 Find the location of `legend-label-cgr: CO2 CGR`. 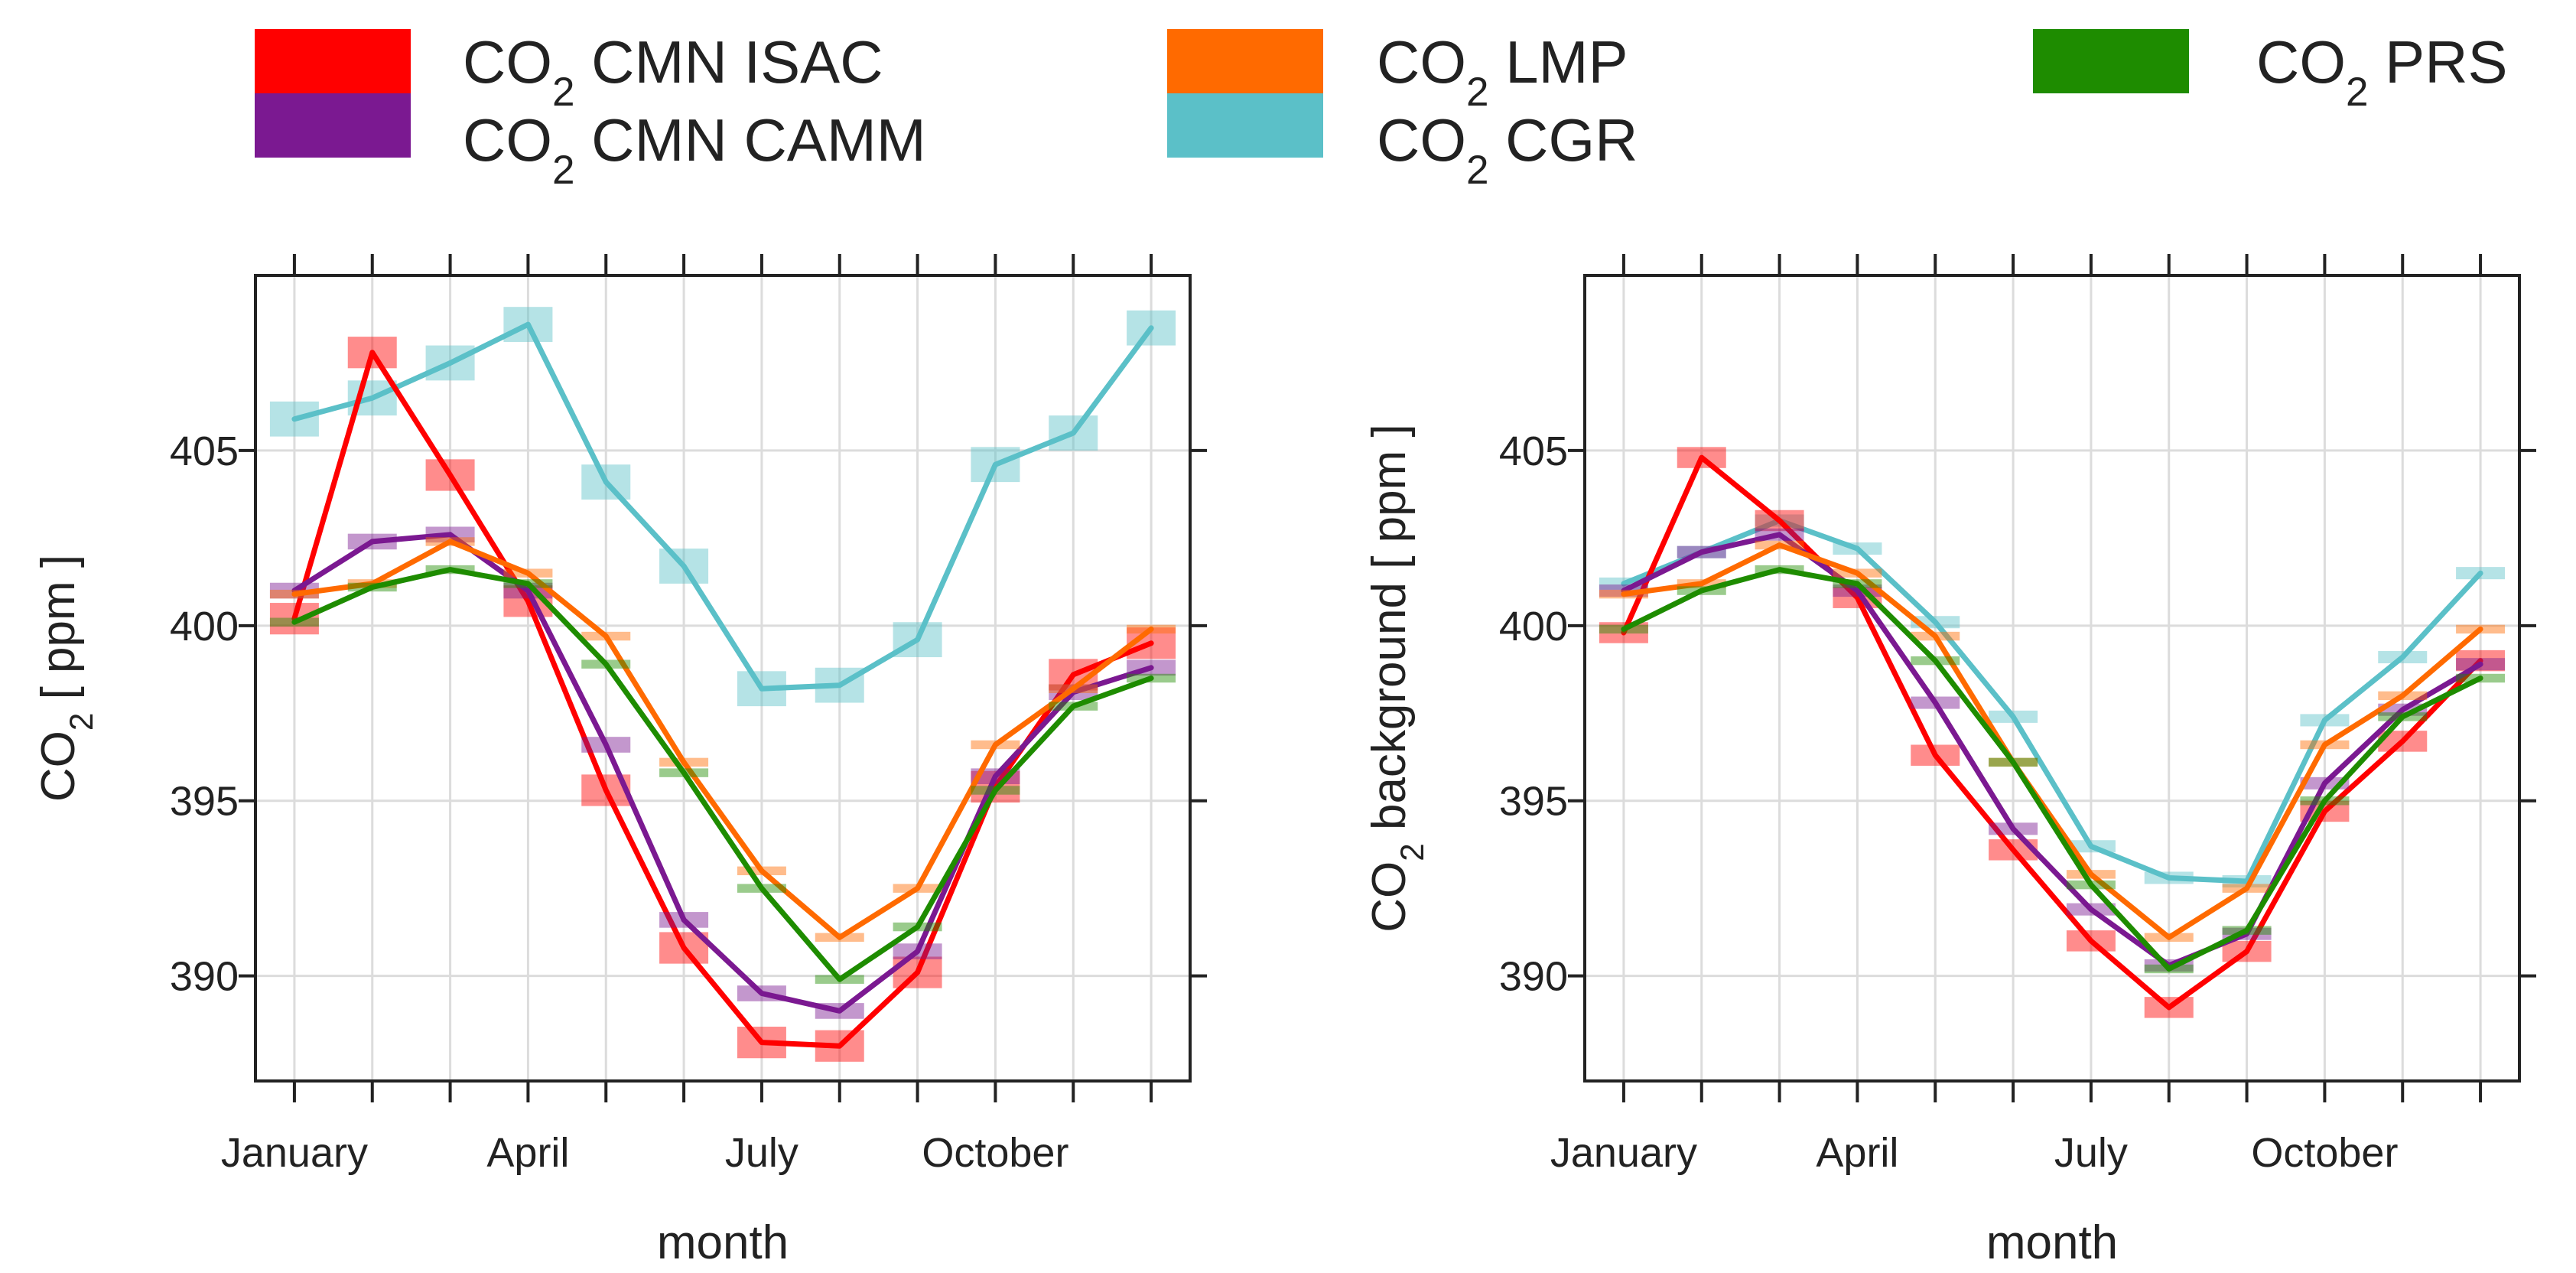

legend-label-cgr: CO2 CGR is located at coordinates (1507, 149).